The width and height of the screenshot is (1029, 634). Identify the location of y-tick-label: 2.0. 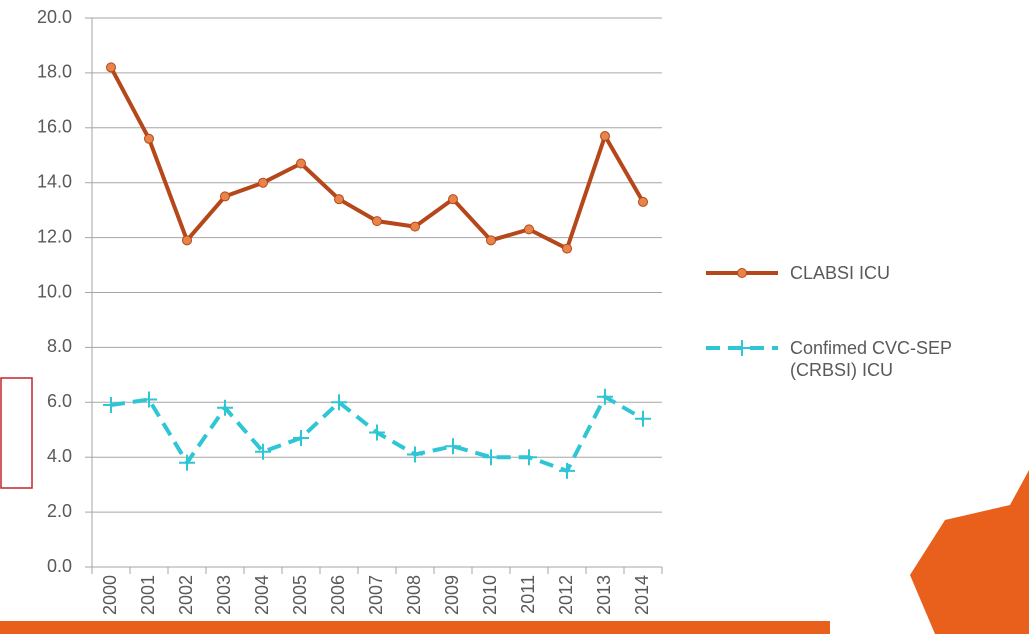
(59, 511).